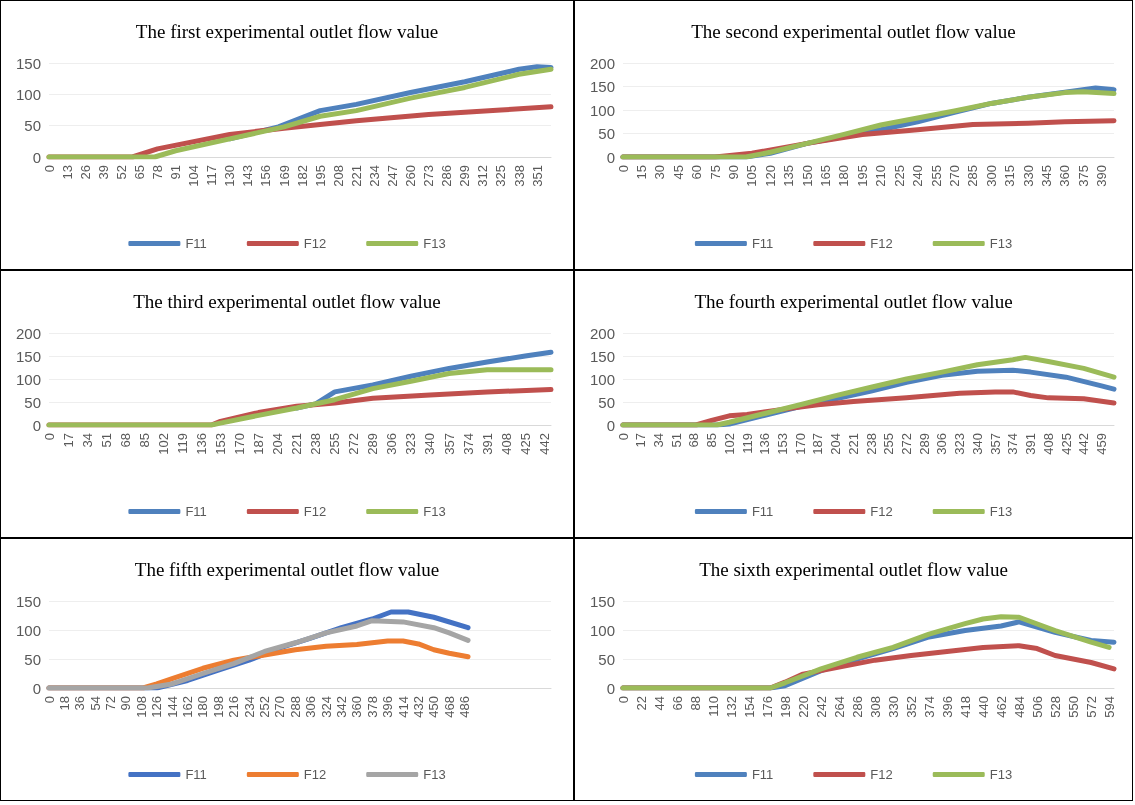 The height and width of the screenshot is (805, 1135). I want to click on x-tick-label: 391, so click(487, 444).